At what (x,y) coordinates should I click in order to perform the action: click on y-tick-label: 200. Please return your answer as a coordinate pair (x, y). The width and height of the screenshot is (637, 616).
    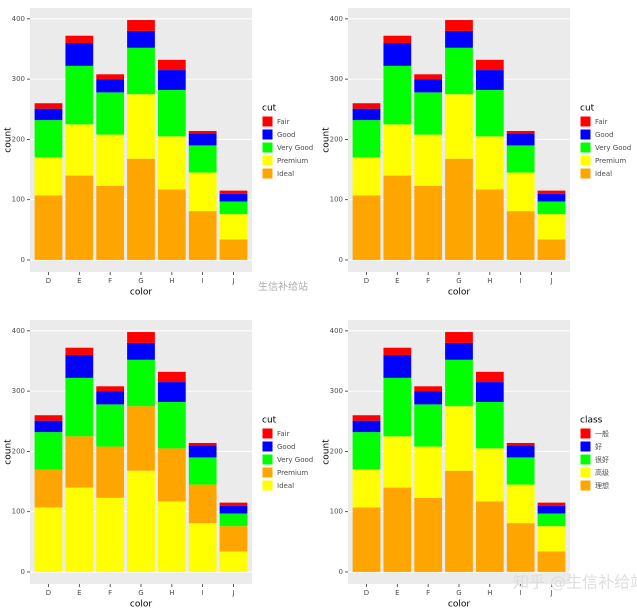
    Looking at the image, I should click on (336, 451).